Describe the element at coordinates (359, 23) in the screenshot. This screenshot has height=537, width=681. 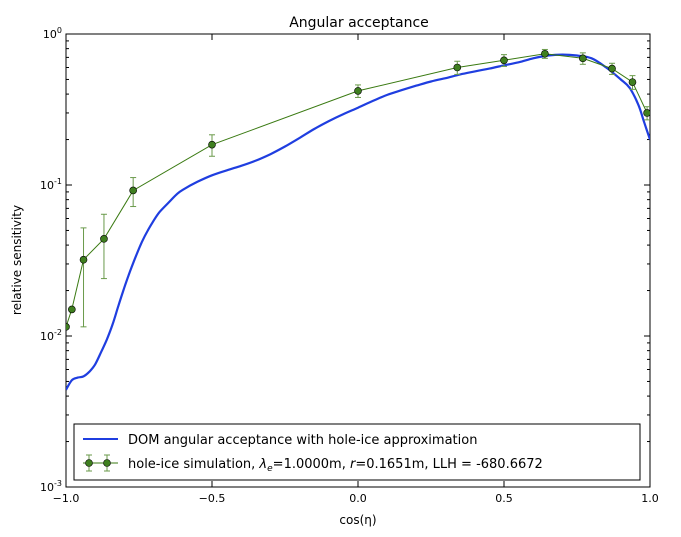
I see `chart-title: Angular acceptance` at that location.